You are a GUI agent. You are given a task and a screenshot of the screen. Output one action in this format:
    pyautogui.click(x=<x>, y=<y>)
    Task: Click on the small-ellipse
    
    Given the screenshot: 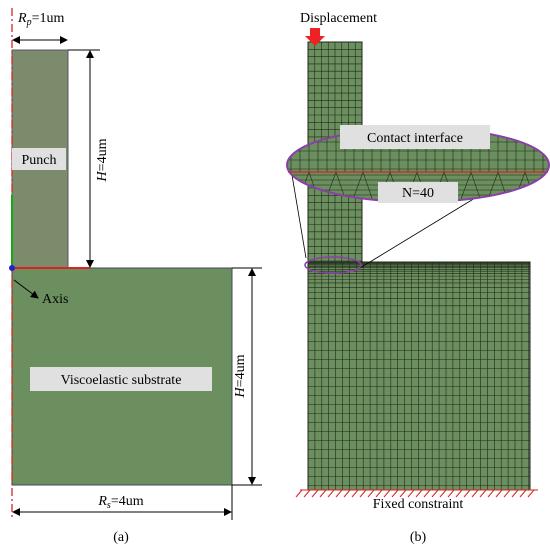 What is the action you would take?
    pyautogui.click(x=333, y=265)
    